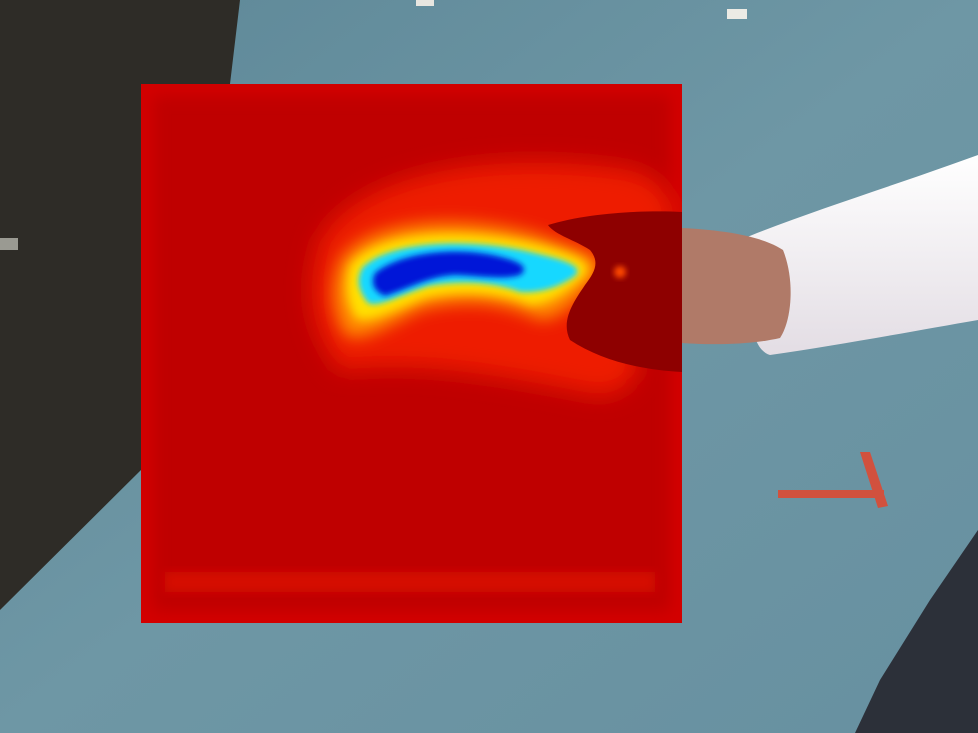  What do you see at coordinates (916, 631) in the screenshot?
I see `pants` at bounding box center [916, 631].